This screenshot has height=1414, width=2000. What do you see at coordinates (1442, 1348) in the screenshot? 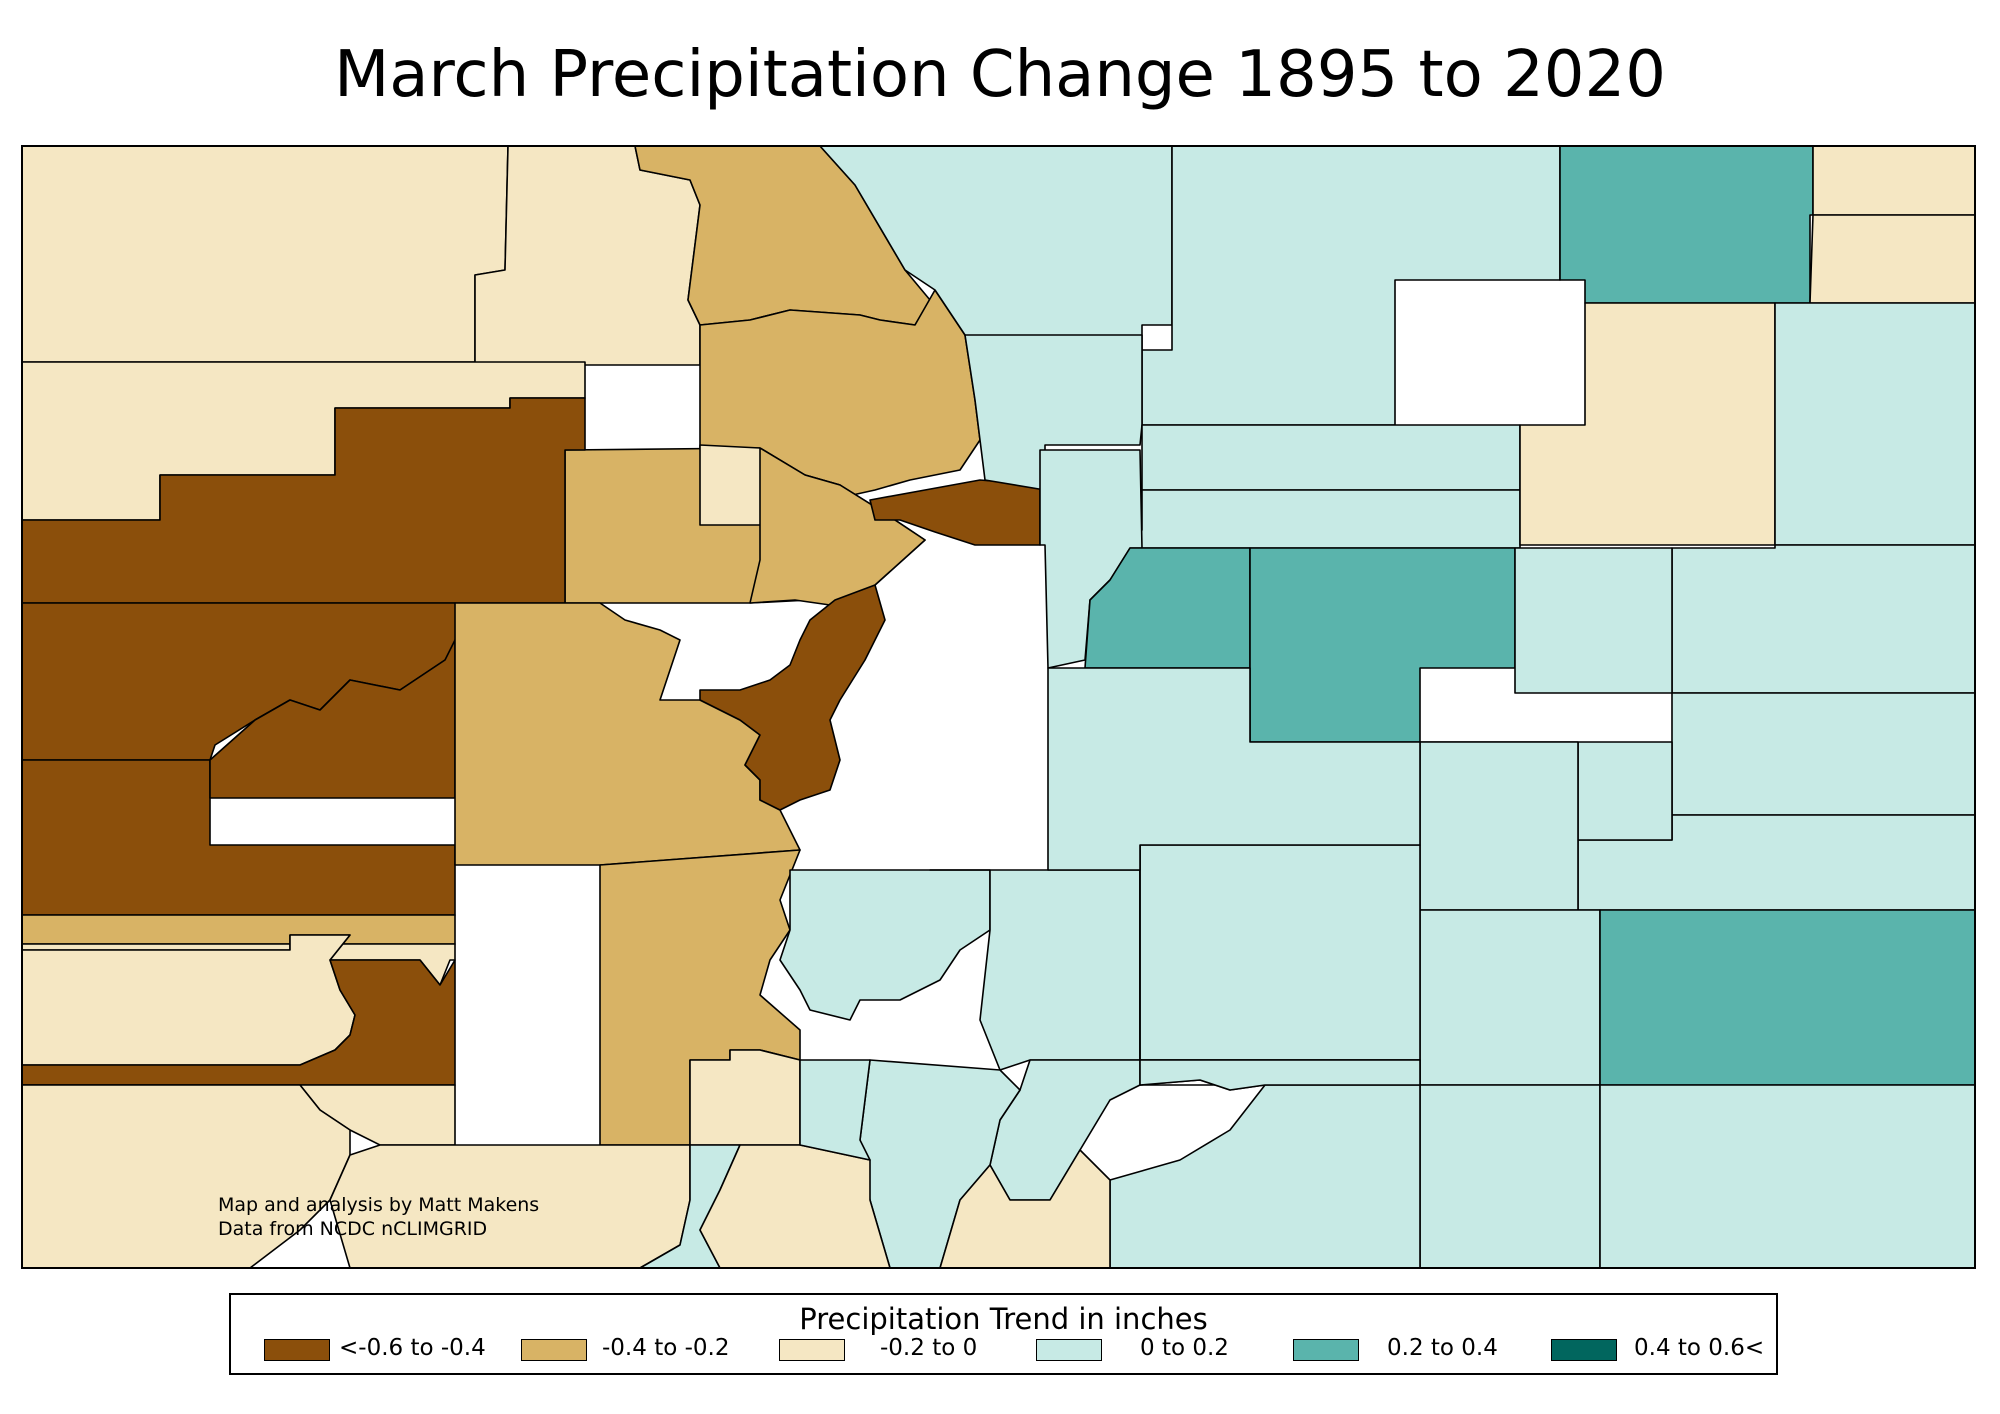
I see `legend-label: 0.2 to 0.4` at bounding box center [1442, 1348].